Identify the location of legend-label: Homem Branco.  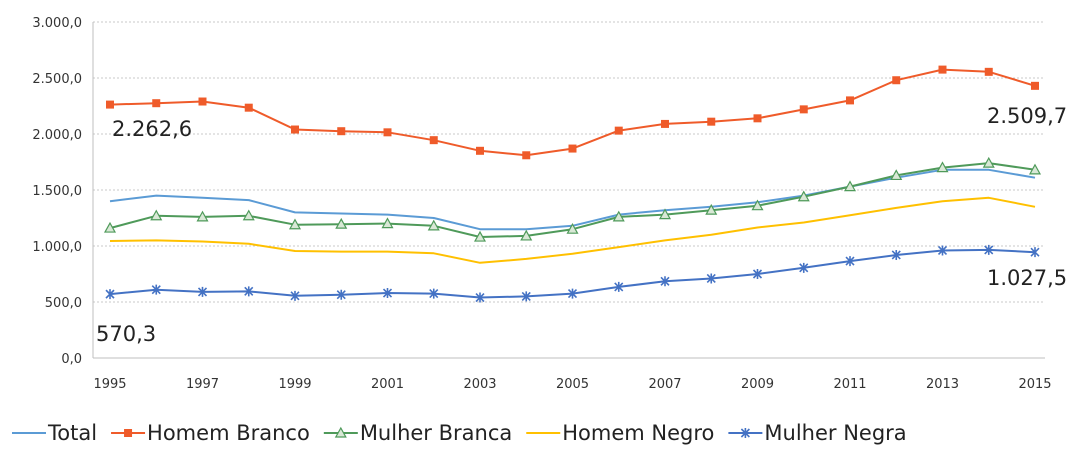
(228, 433).